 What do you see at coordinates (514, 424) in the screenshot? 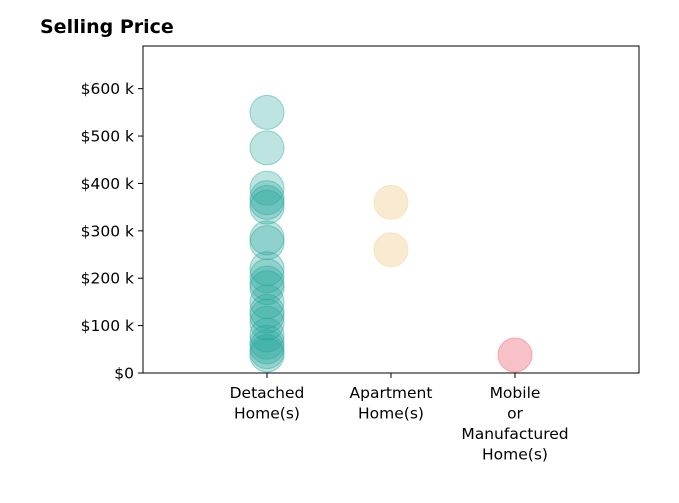
I see `x-tick-label: Mobile or Manufactured Home(s)` at bounding box center [514, 424].